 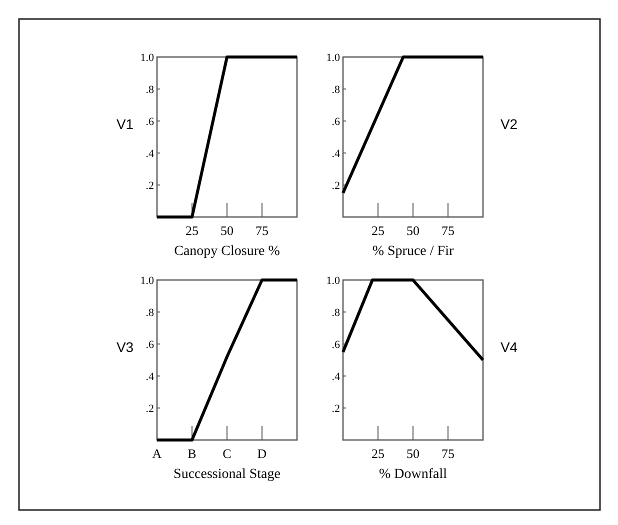 I want to click on x-tick-label: B, so click(x=192, y=453).